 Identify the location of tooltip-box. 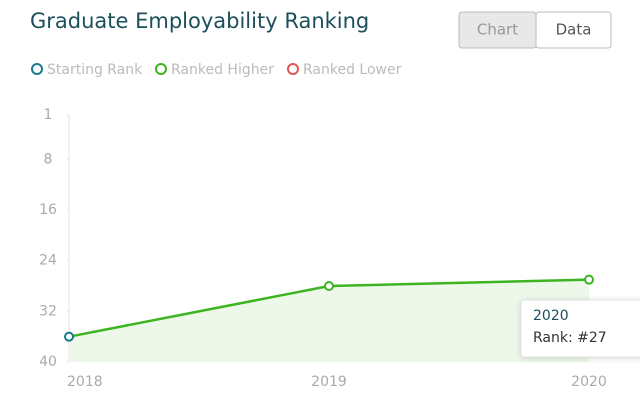
(580, 328).